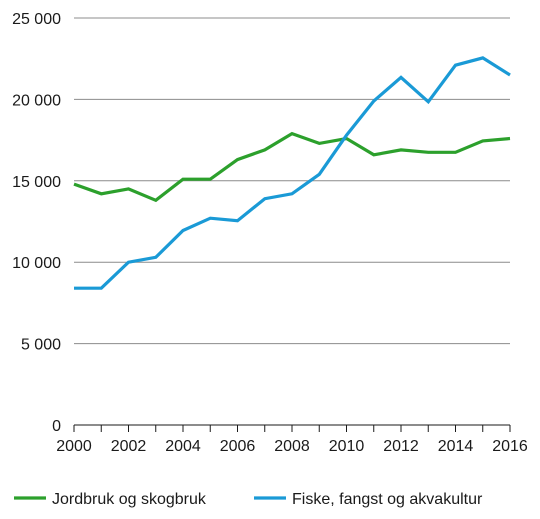 The image size is (540, 519). I want to click on y-tick-label: 10 000, so click(36, 263).